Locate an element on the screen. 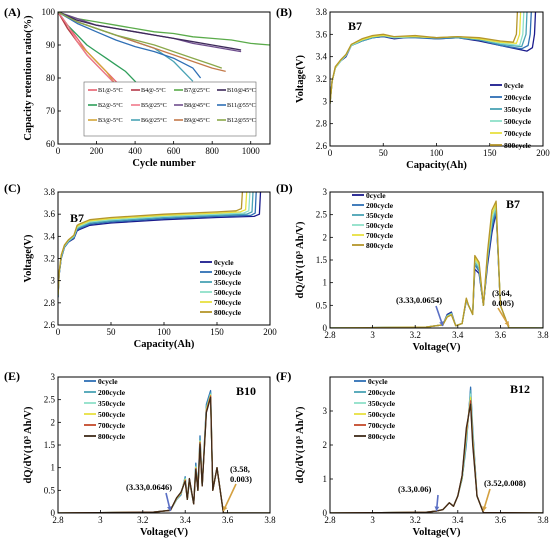 Image resolution: width=550 pixels, height=545 pixels. y-tick-label: 70 is located at coordinates (51, 111).